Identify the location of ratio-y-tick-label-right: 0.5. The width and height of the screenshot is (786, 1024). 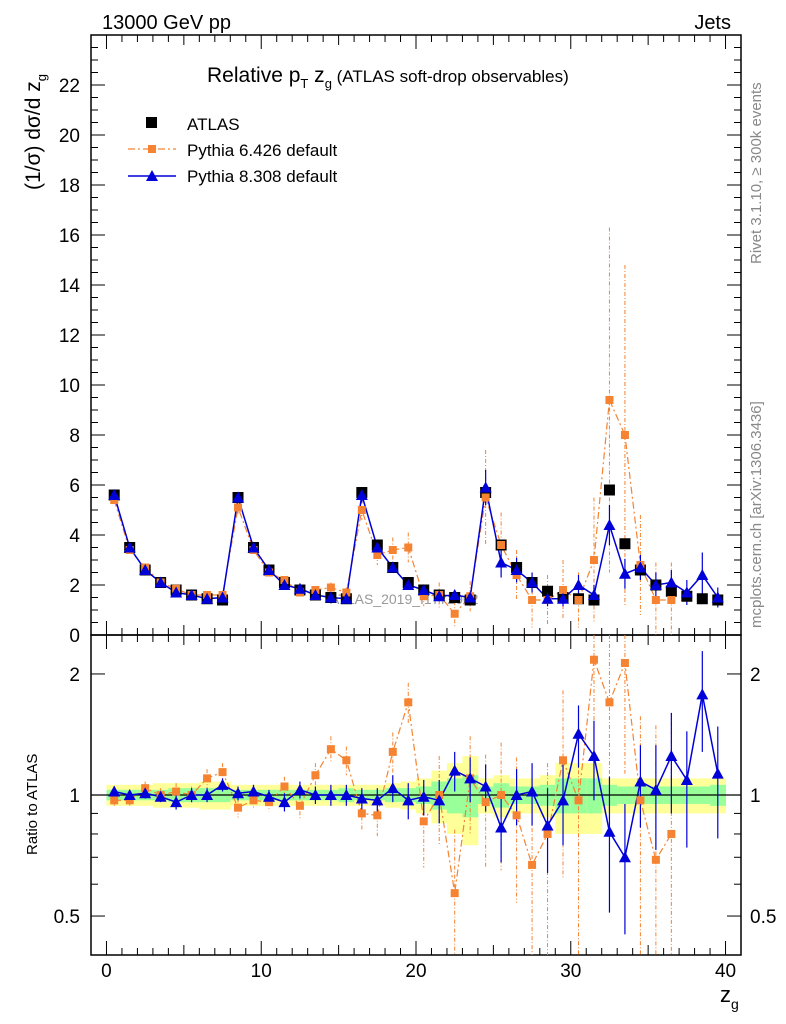
(763, 917).